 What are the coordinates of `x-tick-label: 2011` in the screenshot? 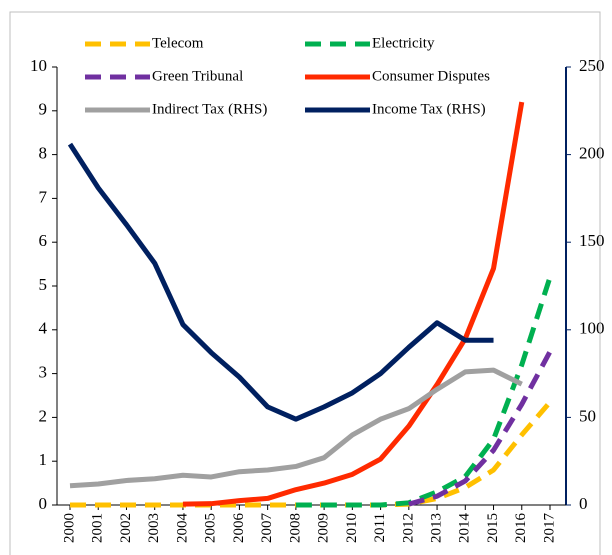 It's located at (380, 527).